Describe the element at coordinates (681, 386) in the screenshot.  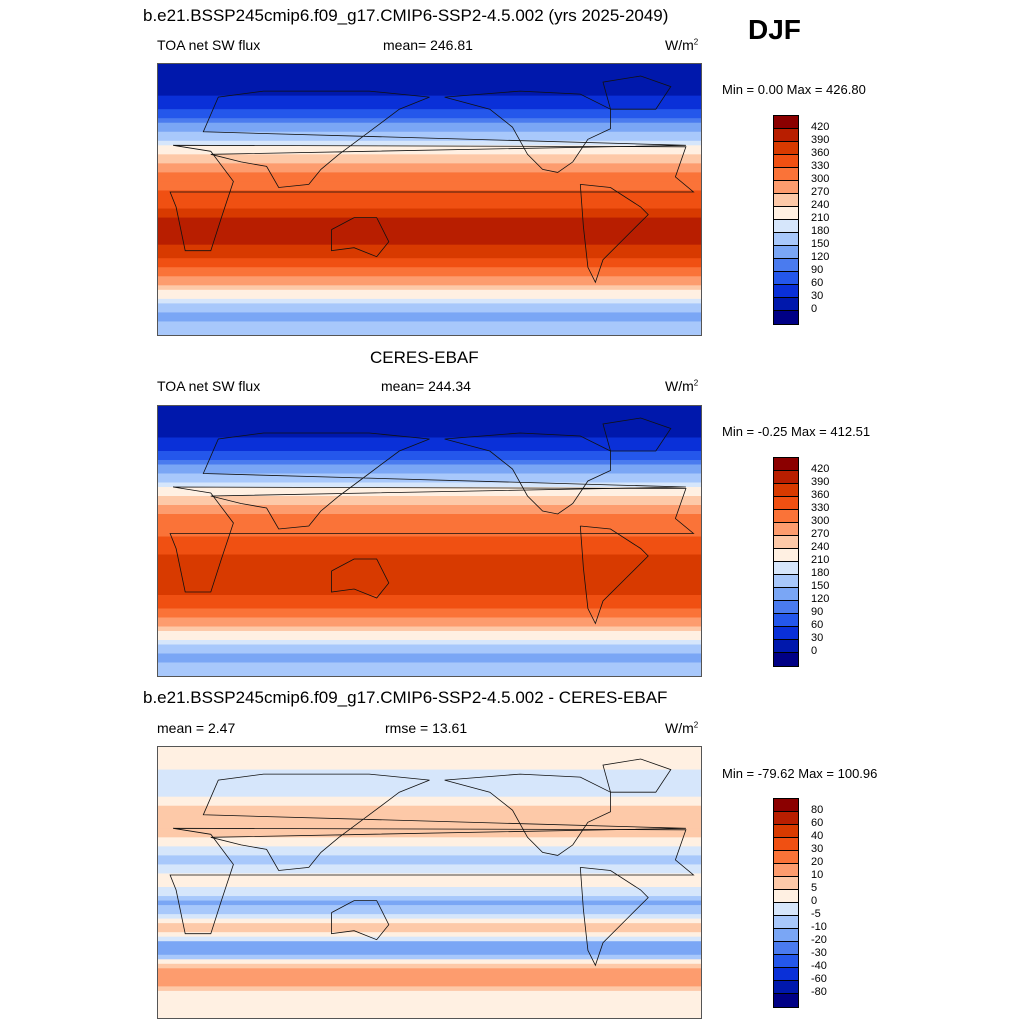
I see `panel2-units: W/m2` at that location.